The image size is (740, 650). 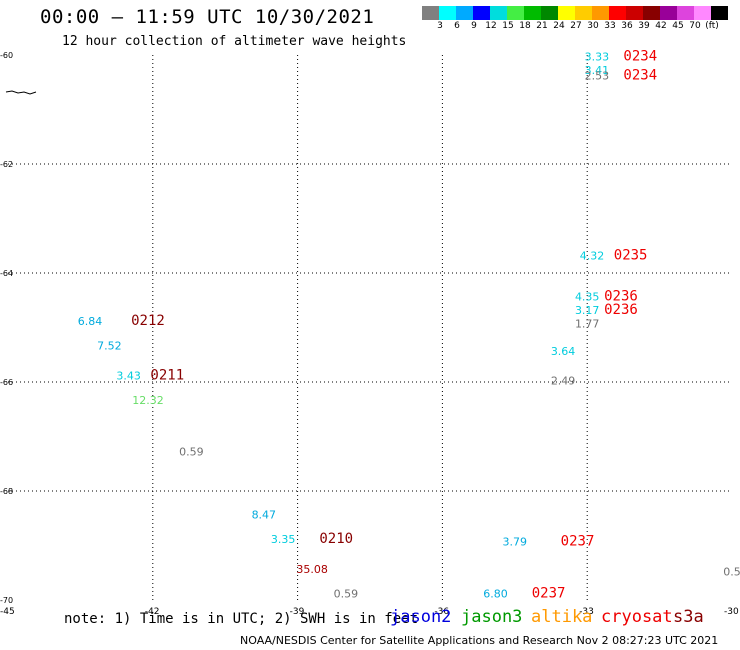 What do you see at coordinates (559, 26) in the screenshot?
I see `legend-tick-label: 24` at bounding box center [559, 26].